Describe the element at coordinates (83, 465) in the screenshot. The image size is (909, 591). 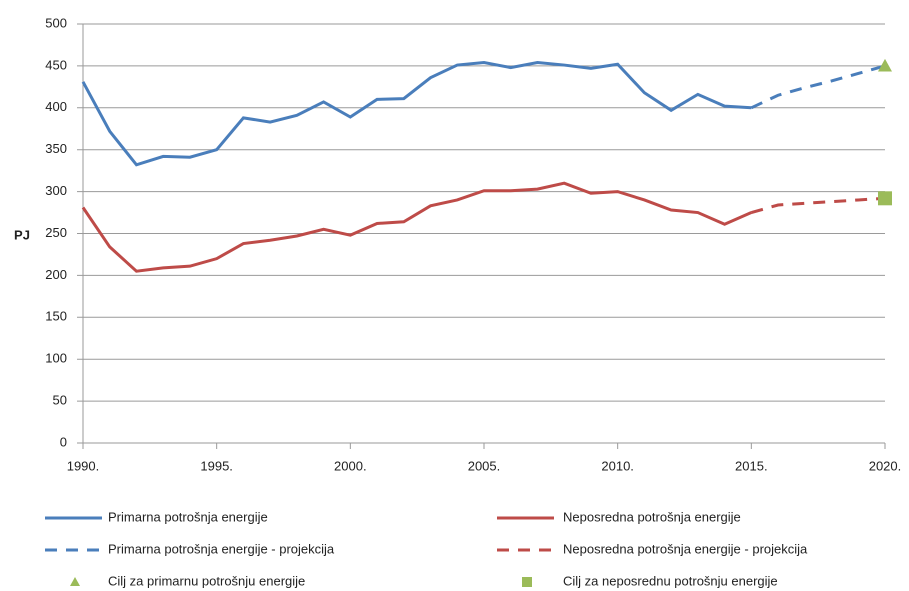
I see `x-tick-label: 1990.` at that location.